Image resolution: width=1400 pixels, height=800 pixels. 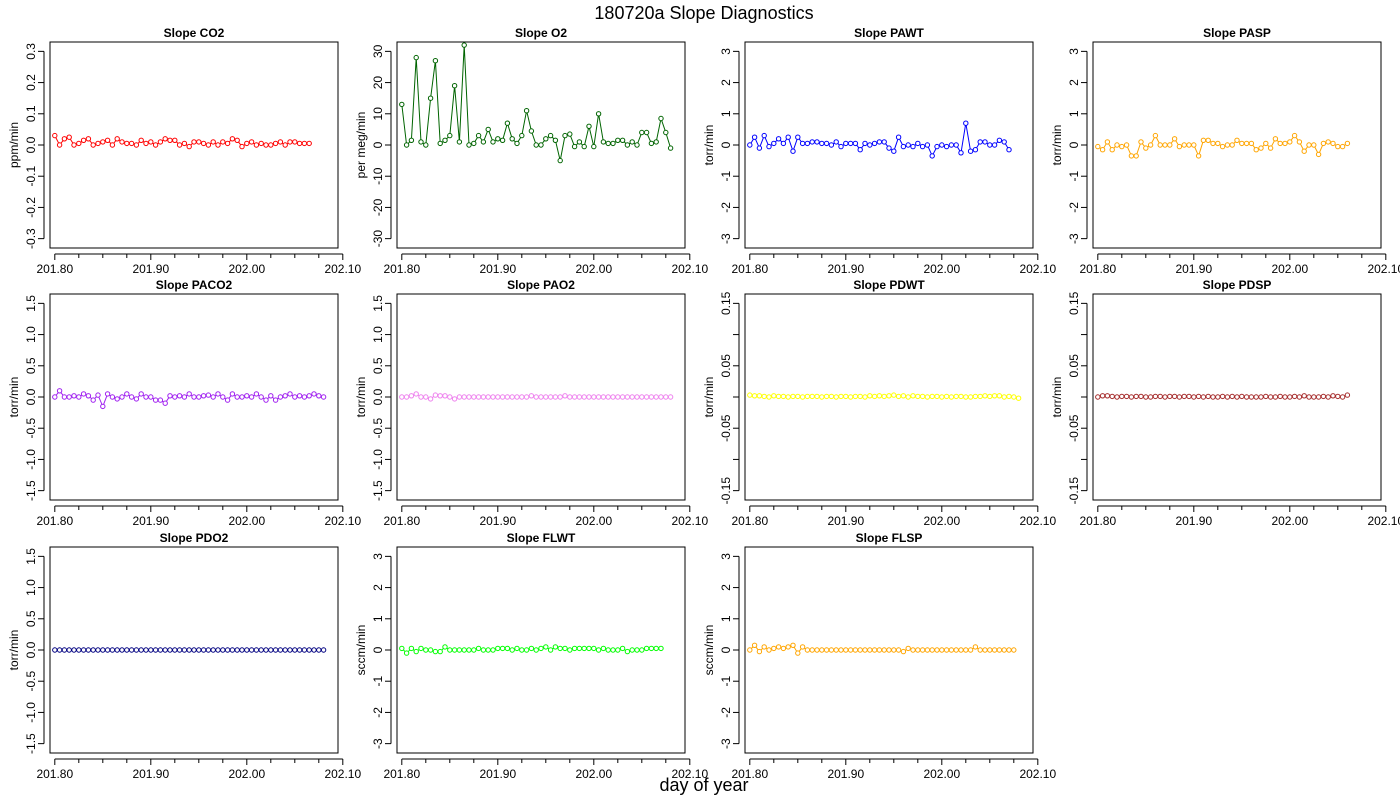 I want to click on y-tick-label: 0.5, so click(x=31, y=618).